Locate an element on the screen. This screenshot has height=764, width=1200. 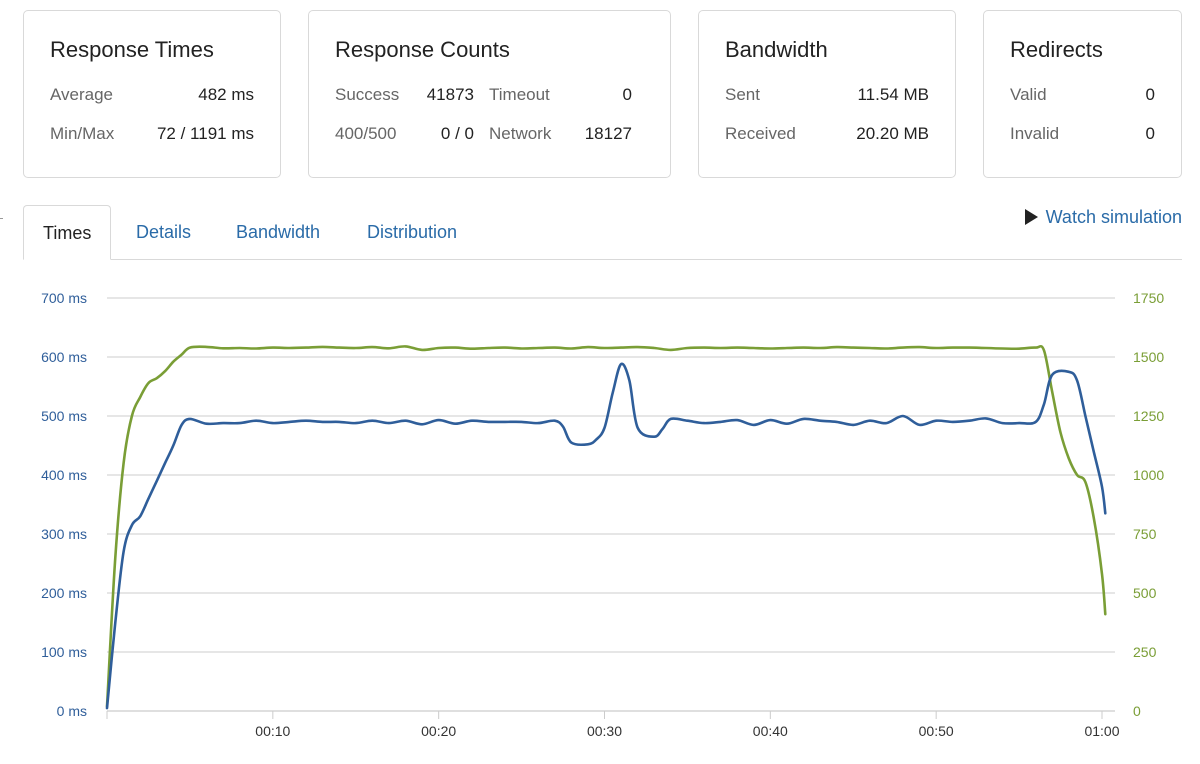
http-error-label: 400/500 is located at coordinates (366, 133).